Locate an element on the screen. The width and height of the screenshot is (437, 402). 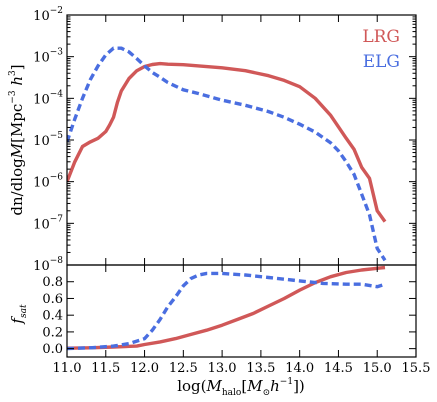
density-ytick-label: 10⁻² is located at coordinates (48, 15).